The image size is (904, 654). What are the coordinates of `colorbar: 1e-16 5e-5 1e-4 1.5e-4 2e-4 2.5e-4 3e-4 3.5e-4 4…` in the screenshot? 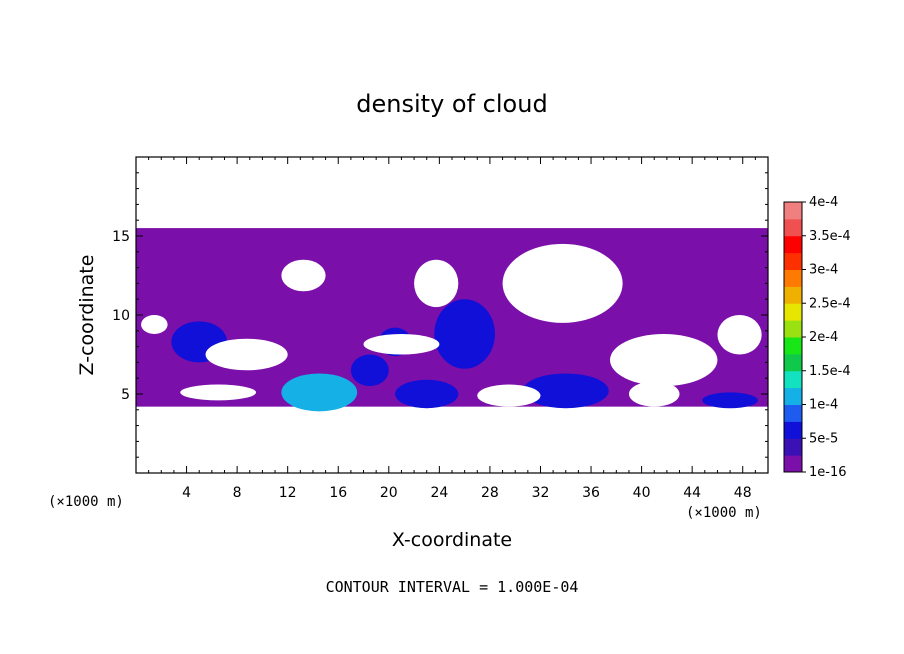 It's located at (817, 337).